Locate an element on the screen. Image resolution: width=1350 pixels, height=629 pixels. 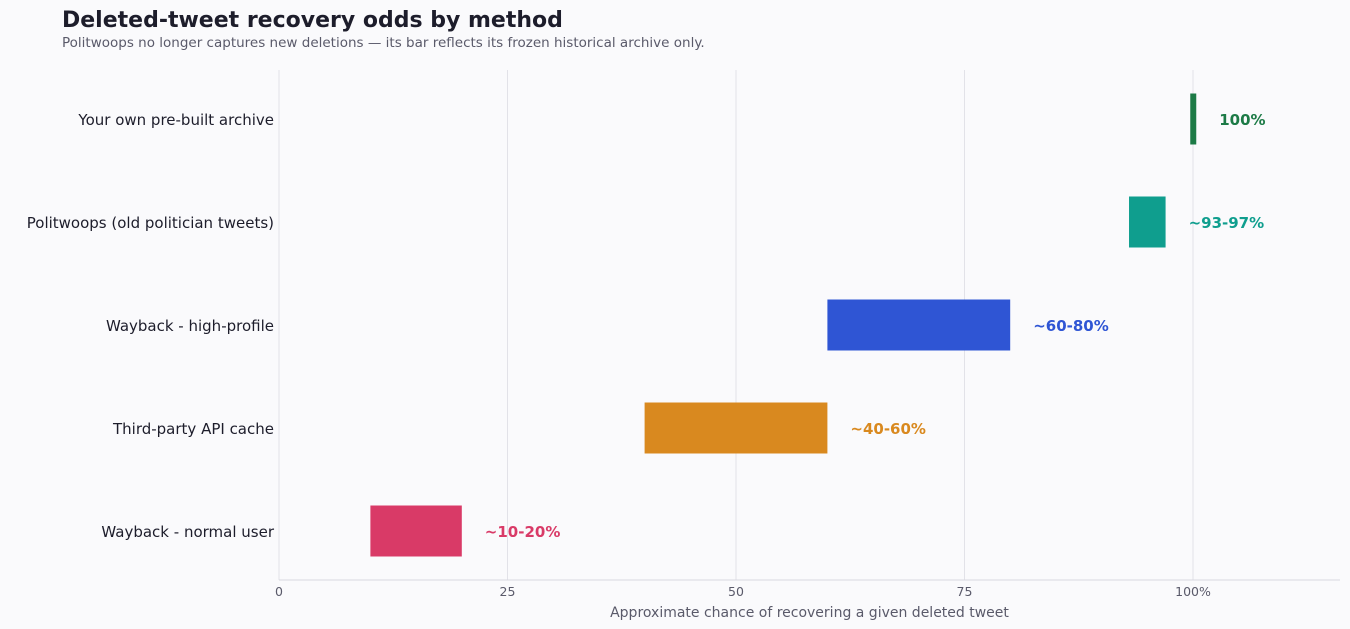
x-tick-label-0: 0 is located at coordinates (279, 591).